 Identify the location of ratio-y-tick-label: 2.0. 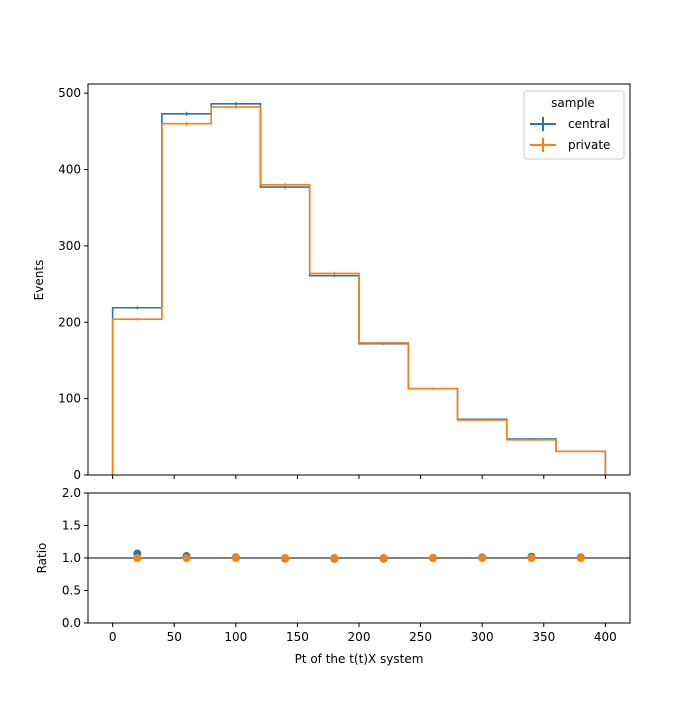
(71, 493).